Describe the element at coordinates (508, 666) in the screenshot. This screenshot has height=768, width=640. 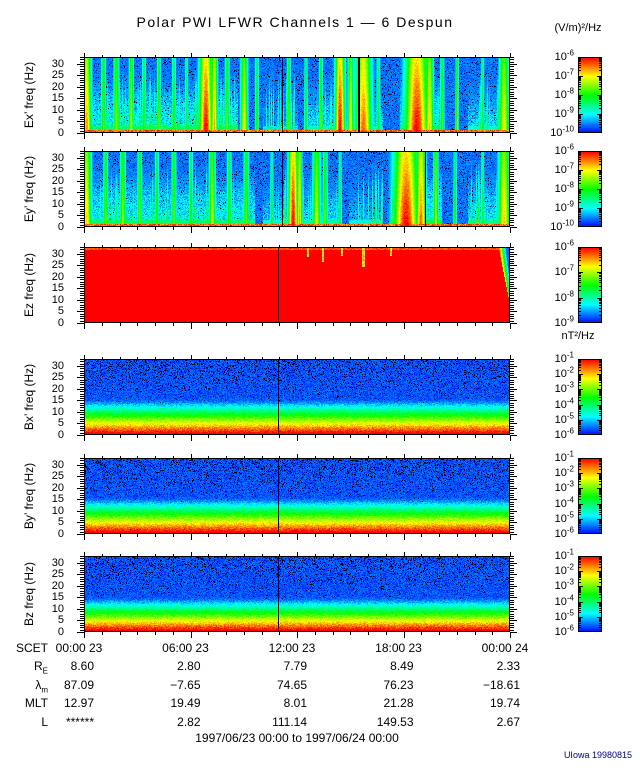
I see `ephemeris-value: 2.33` at that location.